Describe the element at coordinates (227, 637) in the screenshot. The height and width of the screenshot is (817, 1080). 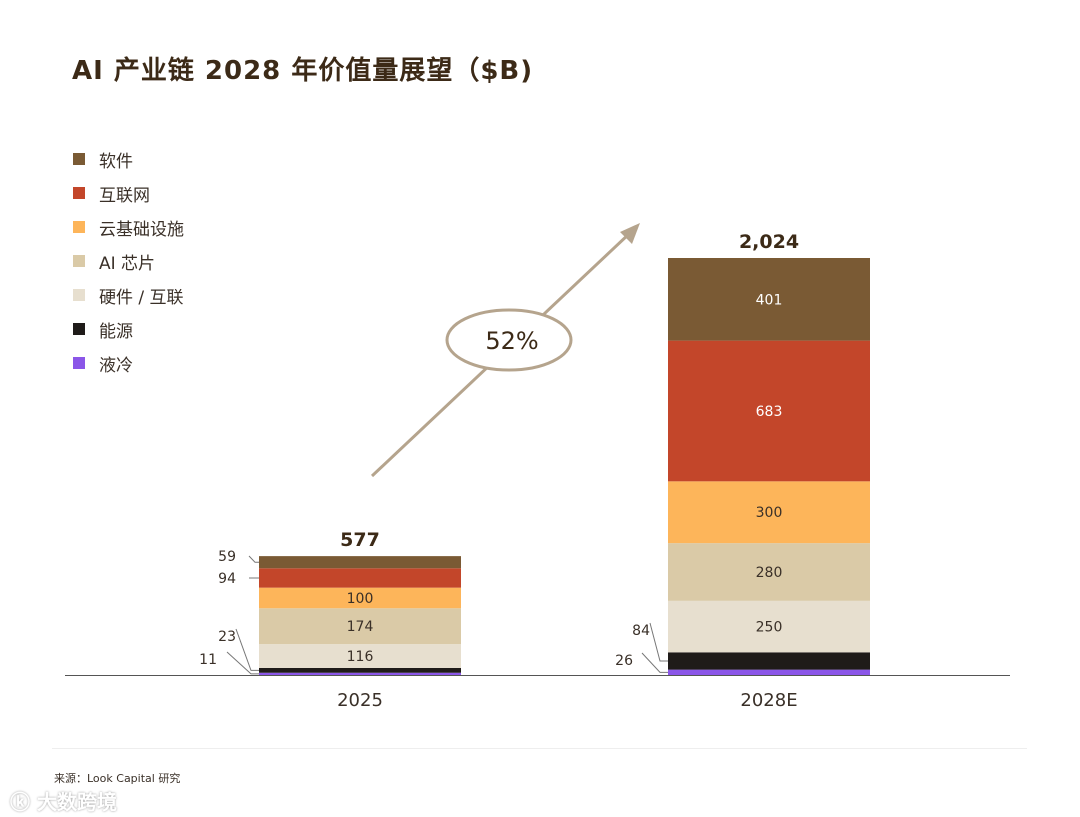
I see `data-label: 23` at that location.